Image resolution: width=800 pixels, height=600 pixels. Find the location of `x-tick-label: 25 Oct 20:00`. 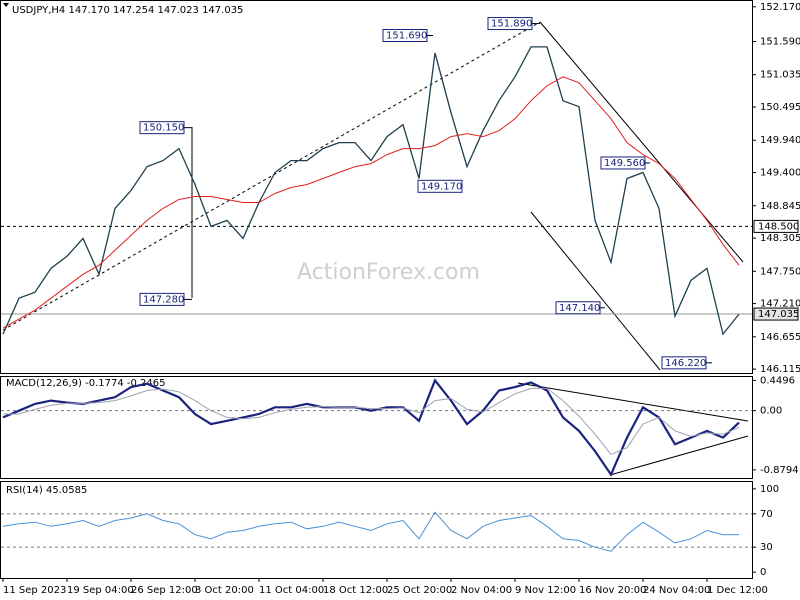

x-tick-label: 25 Oct 20:00 is located at coordinates (419, 590).